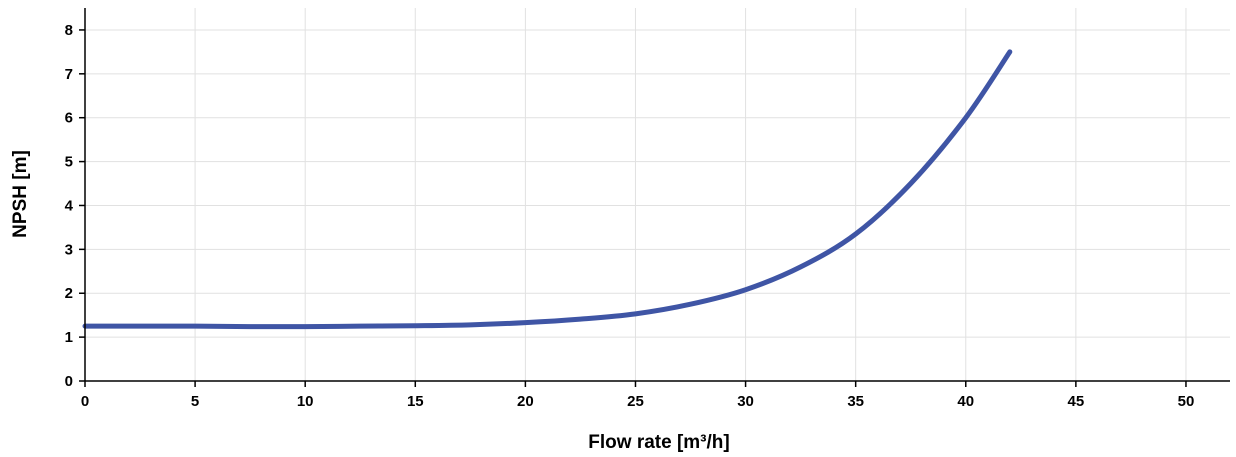 The image size is (1236, 457). What do you see at coordinates (69, 249) in the screenshot?
I see `y-tick-label: 3` at bounding box center [69, 249].